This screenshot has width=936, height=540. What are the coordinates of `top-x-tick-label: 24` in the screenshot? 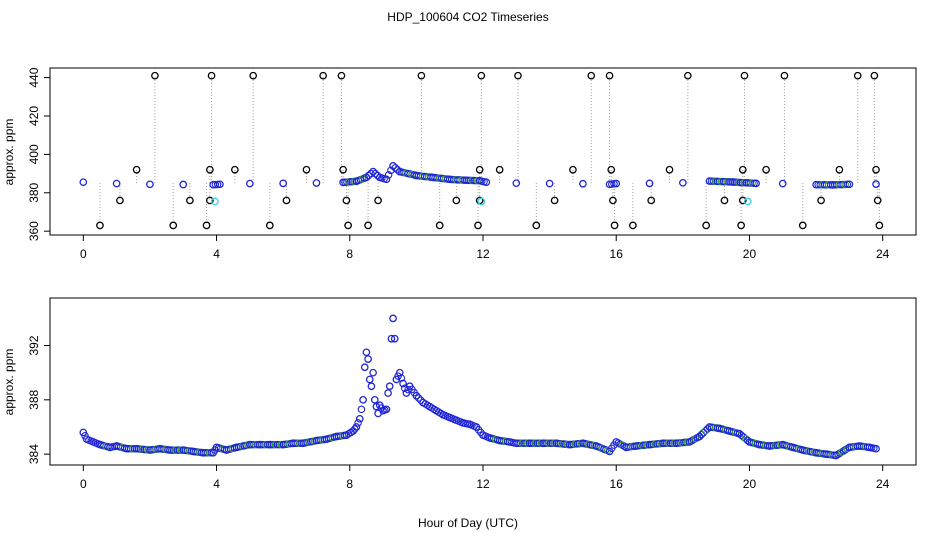 It's located at (883, 254).